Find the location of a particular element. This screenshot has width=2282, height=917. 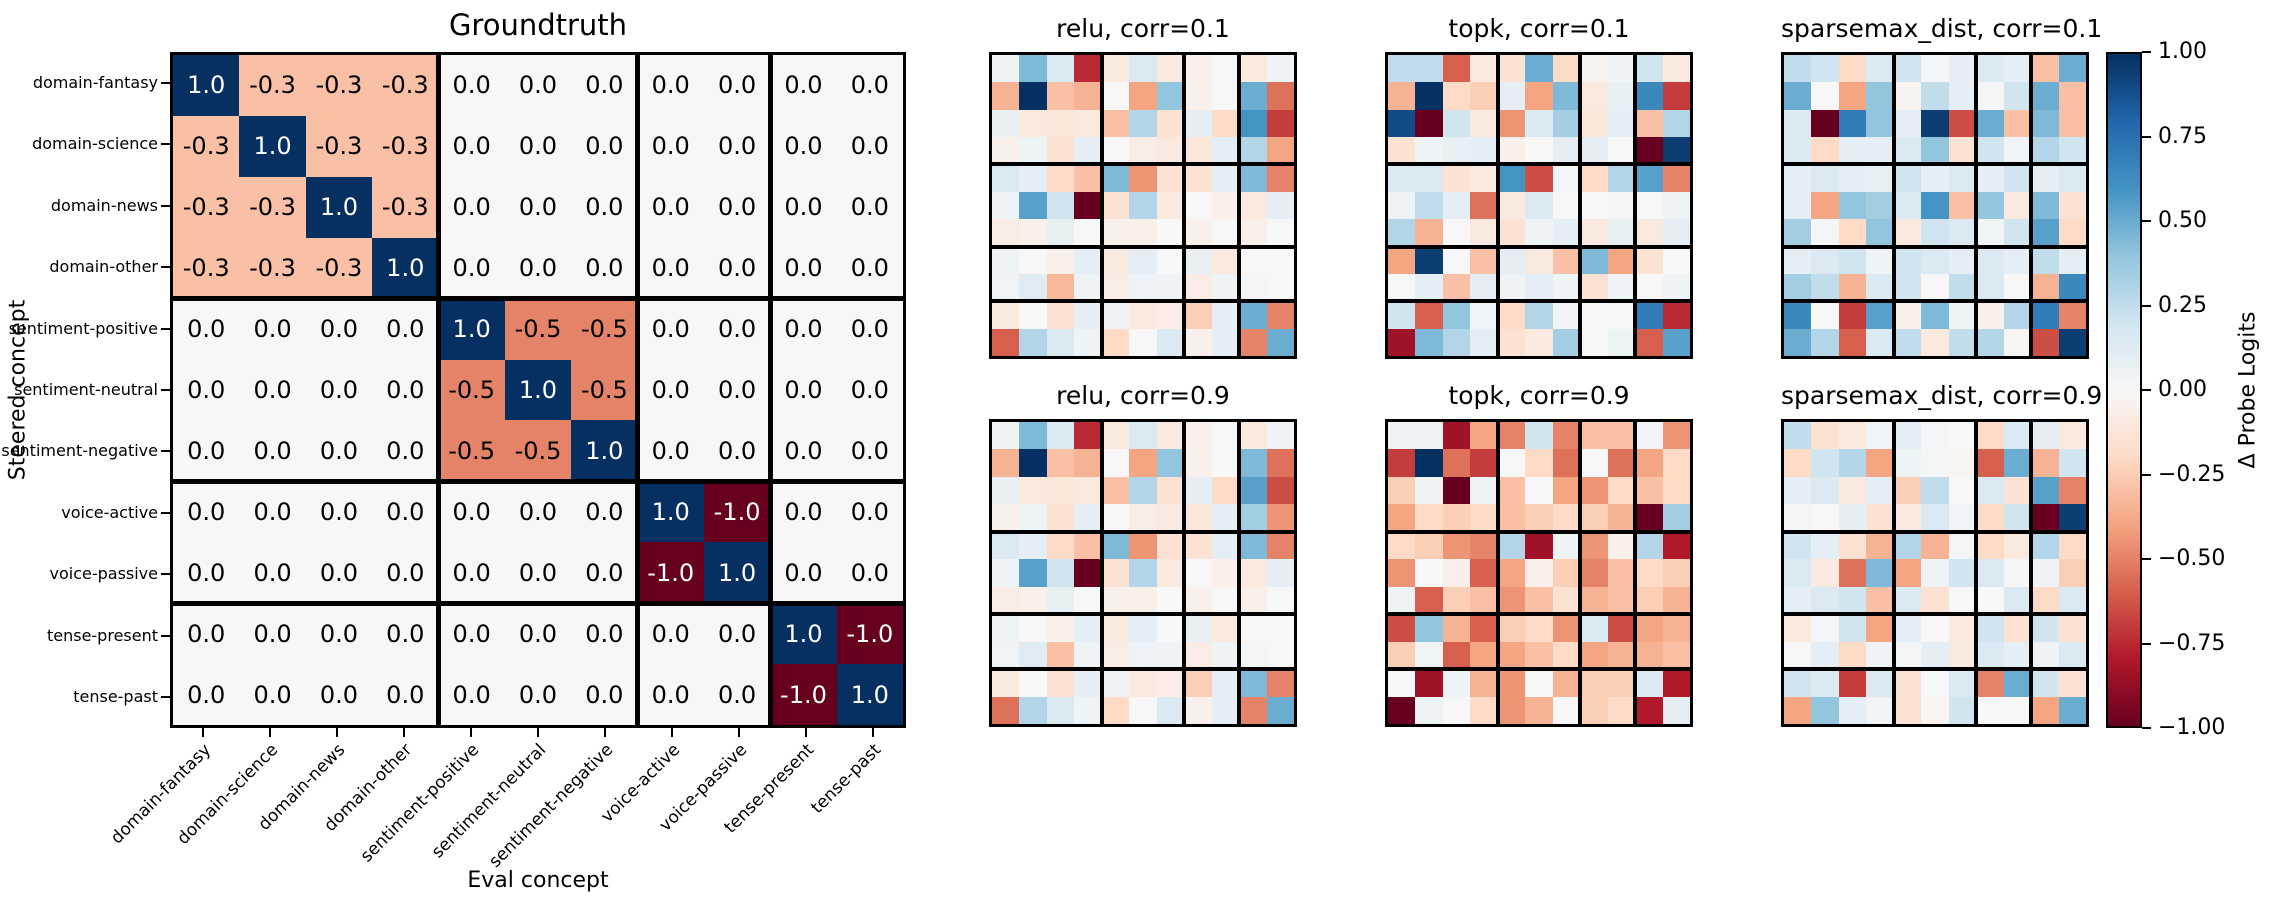

y-tick-label: tense-present is located at coordinates (102, 635).